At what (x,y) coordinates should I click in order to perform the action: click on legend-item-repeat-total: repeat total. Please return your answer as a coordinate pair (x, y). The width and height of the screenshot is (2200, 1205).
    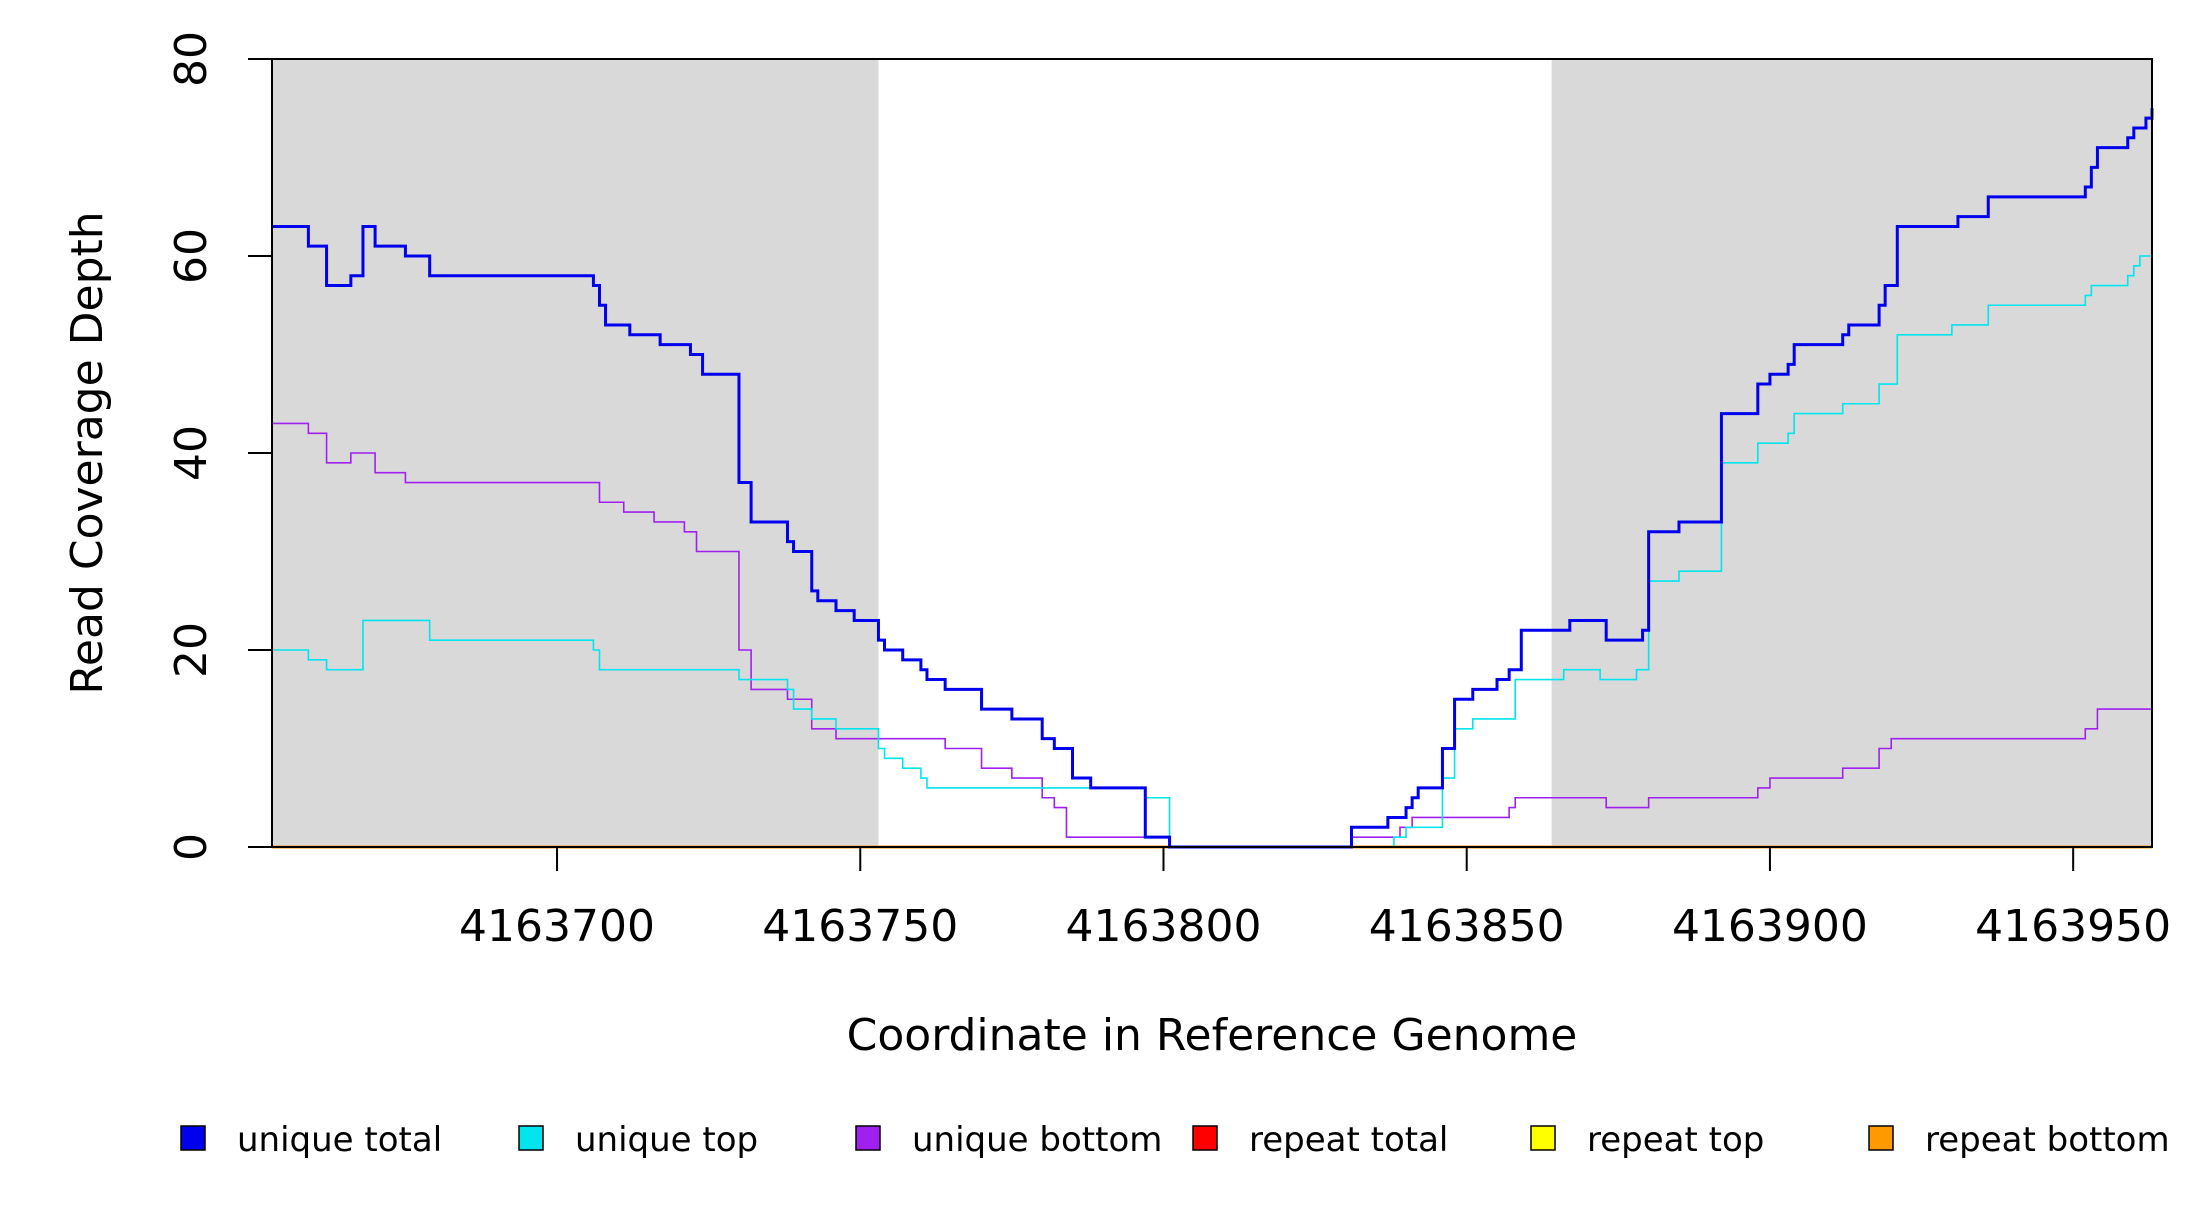
    Looking at the image, I should click on (1320, 1140).